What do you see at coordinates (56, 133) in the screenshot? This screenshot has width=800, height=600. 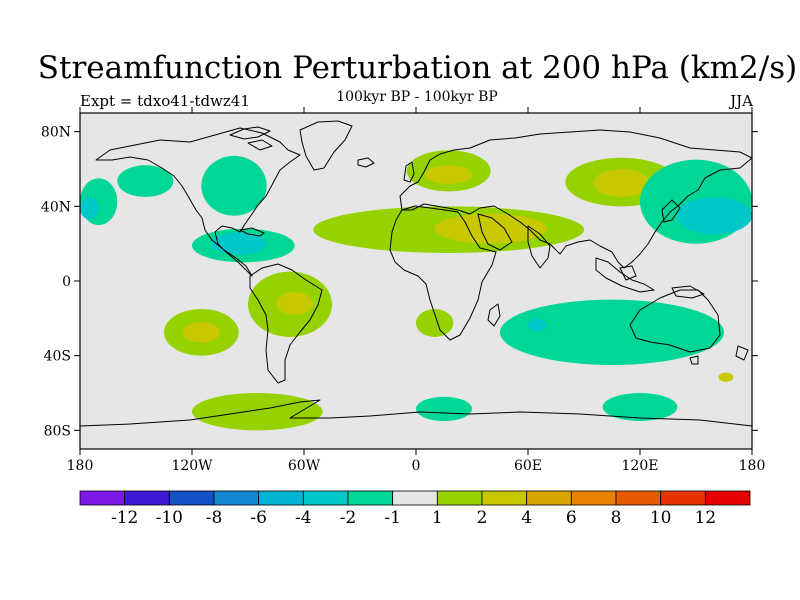 I see `lat-tick-label: 80N` at bounding box center [56, 133].